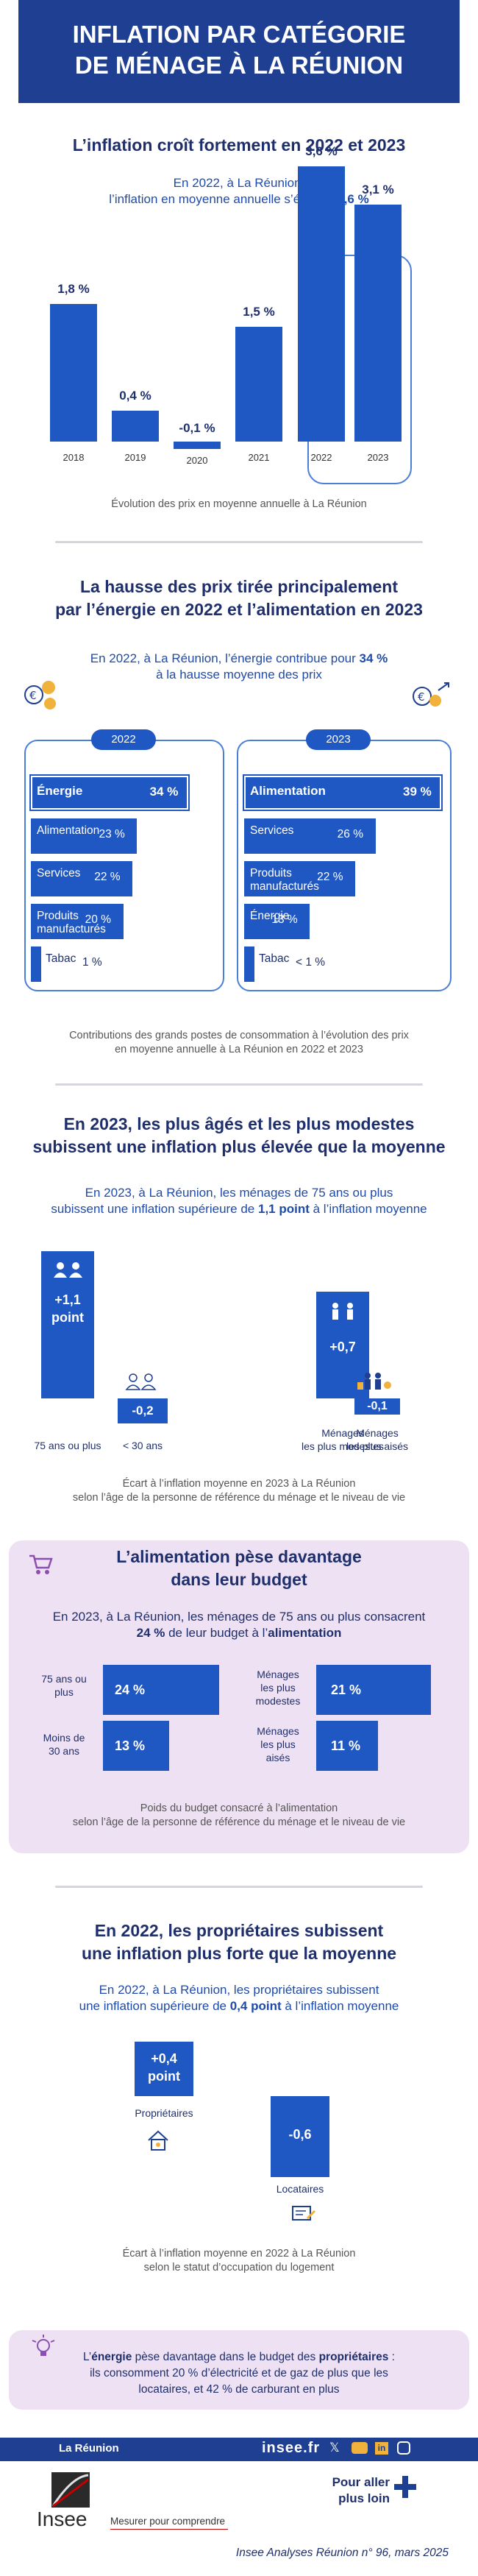  Describe the element at coordinates (321, 151) in the screenshot. I see `bar-value-label: 3,6 %` at that location.